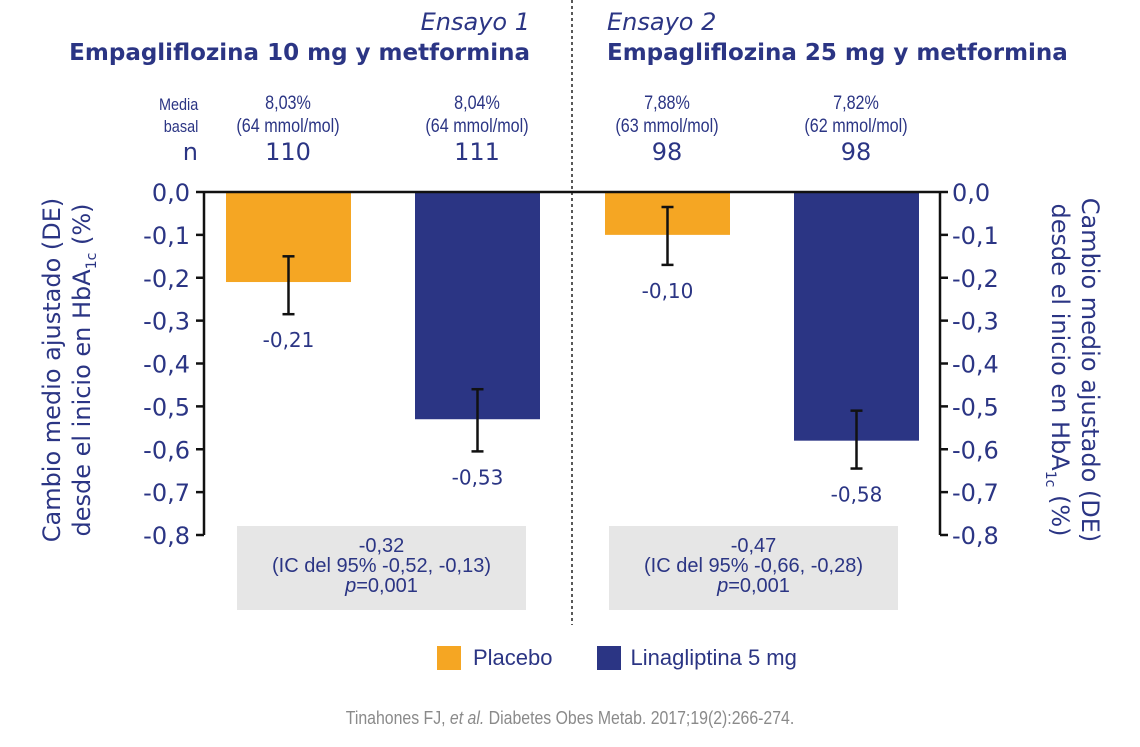  What do you see at coordinates (288, 103) in the screenshot?
I see `baseline-pct: 8,03%` at bounding box center [288, 103].